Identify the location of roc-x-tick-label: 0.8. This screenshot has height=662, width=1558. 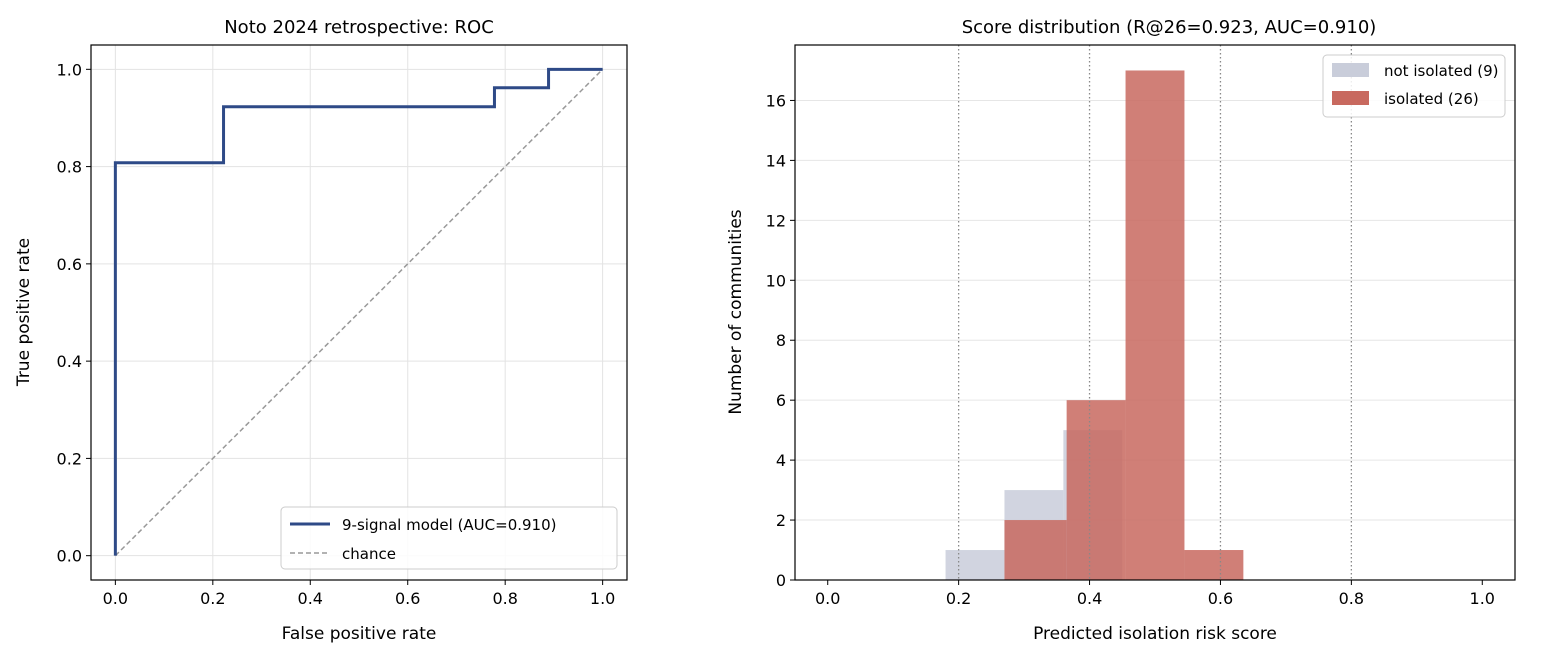
(504, 598).